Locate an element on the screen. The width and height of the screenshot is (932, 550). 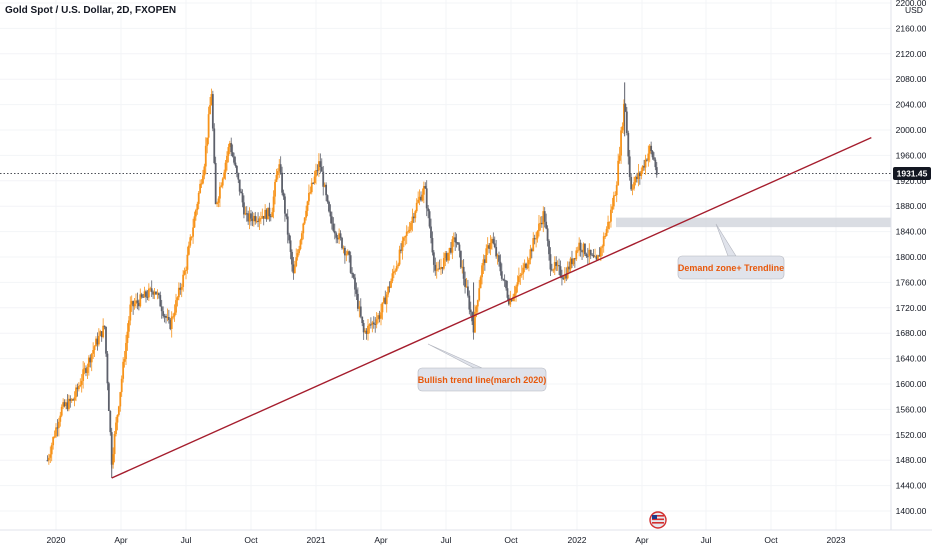
price-scale-bg is located at coordinates (911, 265).